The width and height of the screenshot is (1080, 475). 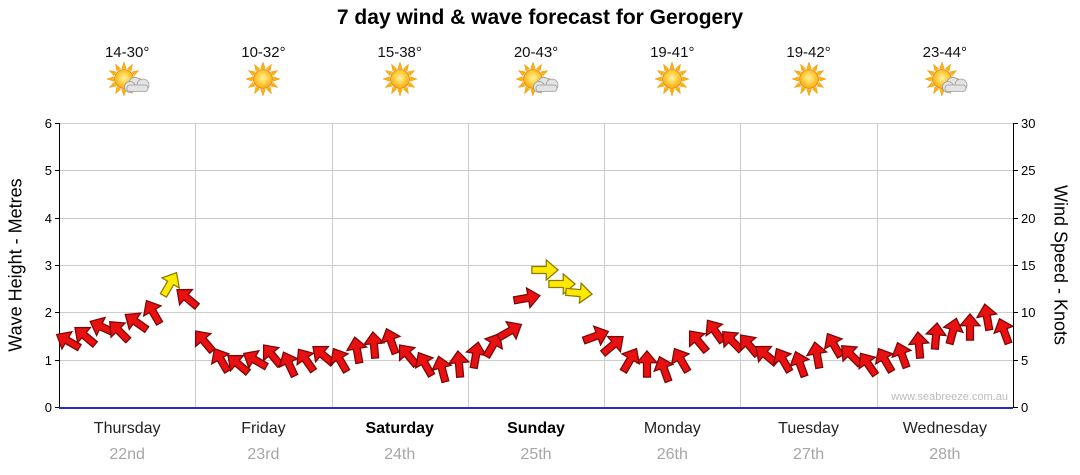 What do you see at coordinates (127, 454) in the screenshot?
I see `day-date: 22nd` at bounding box center [127, 454].